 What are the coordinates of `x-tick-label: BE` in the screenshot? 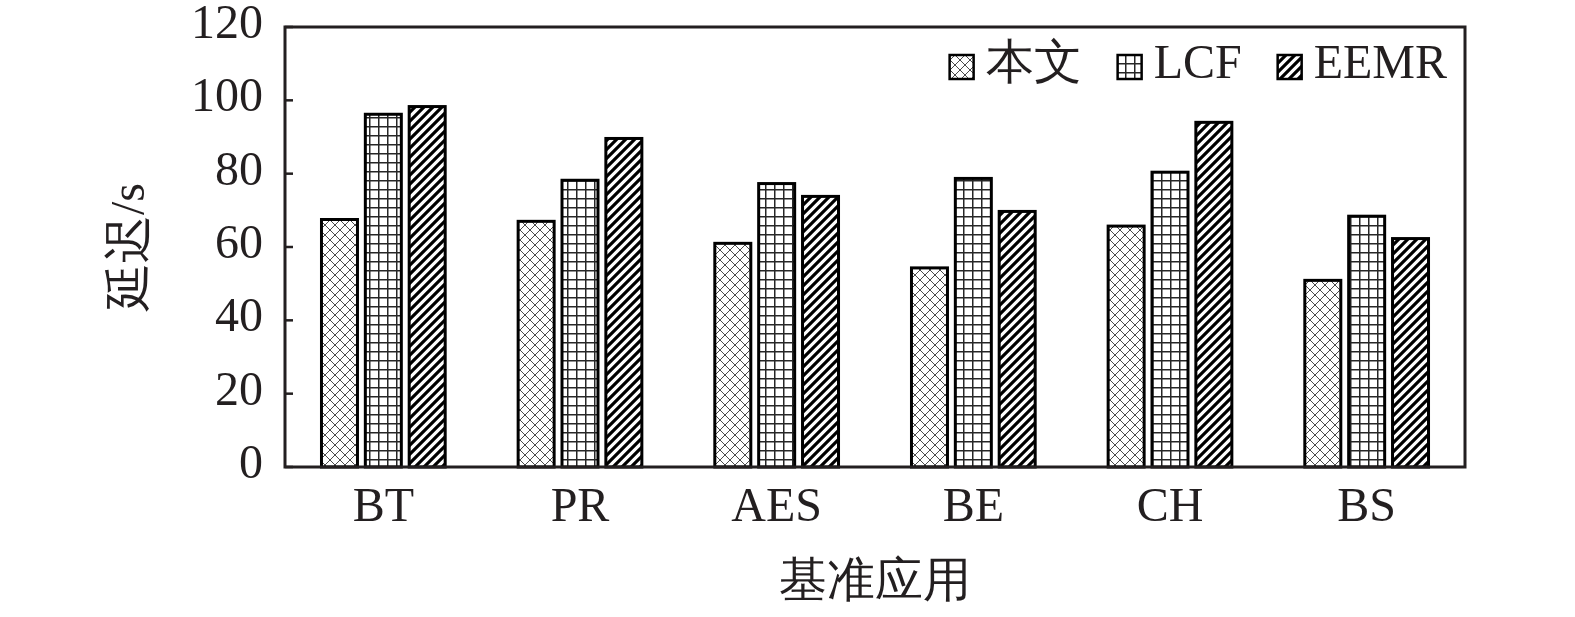 It's located at (973, 505).